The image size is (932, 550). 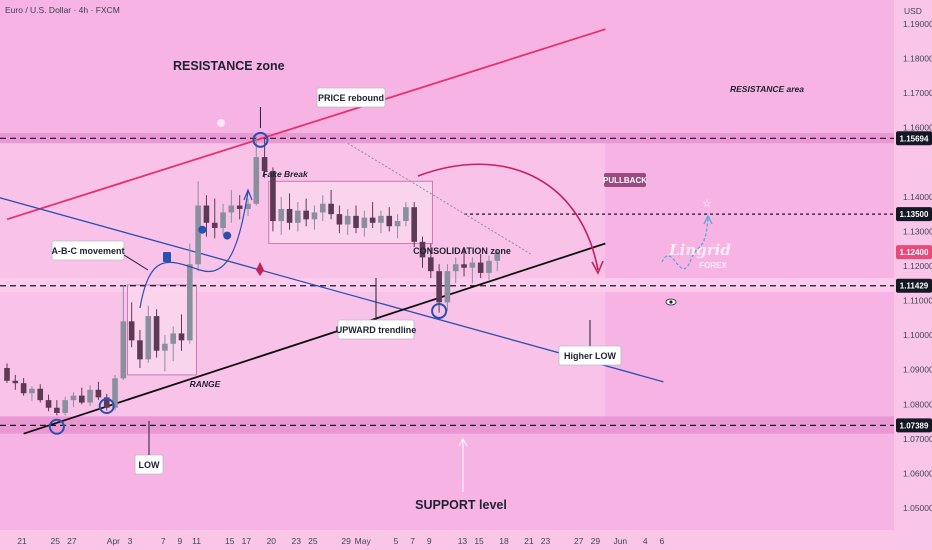 What do you see at coordinates (620, 541) in the screenshot?
I see `x-tick-label: Jun` at bounding box center [620, 541].